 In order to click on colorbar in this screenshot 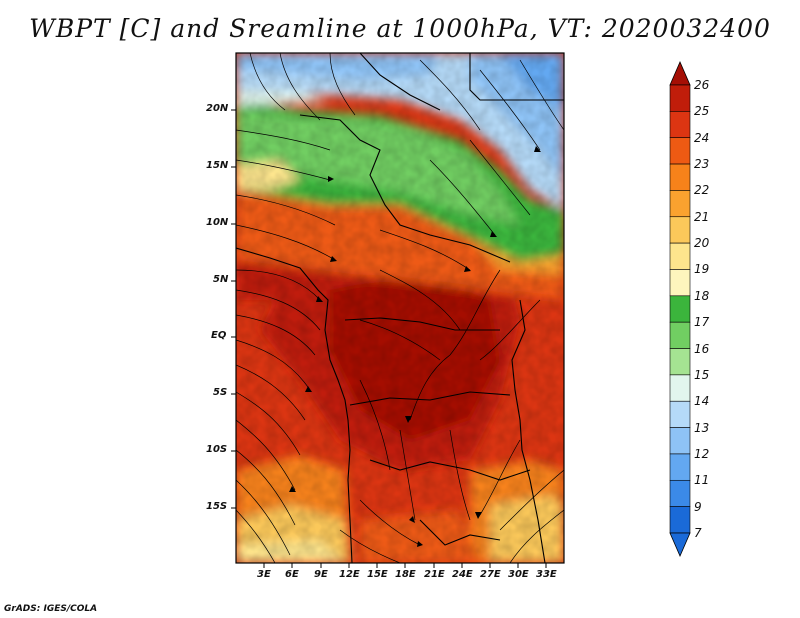, I will do `click(680, 309)`.